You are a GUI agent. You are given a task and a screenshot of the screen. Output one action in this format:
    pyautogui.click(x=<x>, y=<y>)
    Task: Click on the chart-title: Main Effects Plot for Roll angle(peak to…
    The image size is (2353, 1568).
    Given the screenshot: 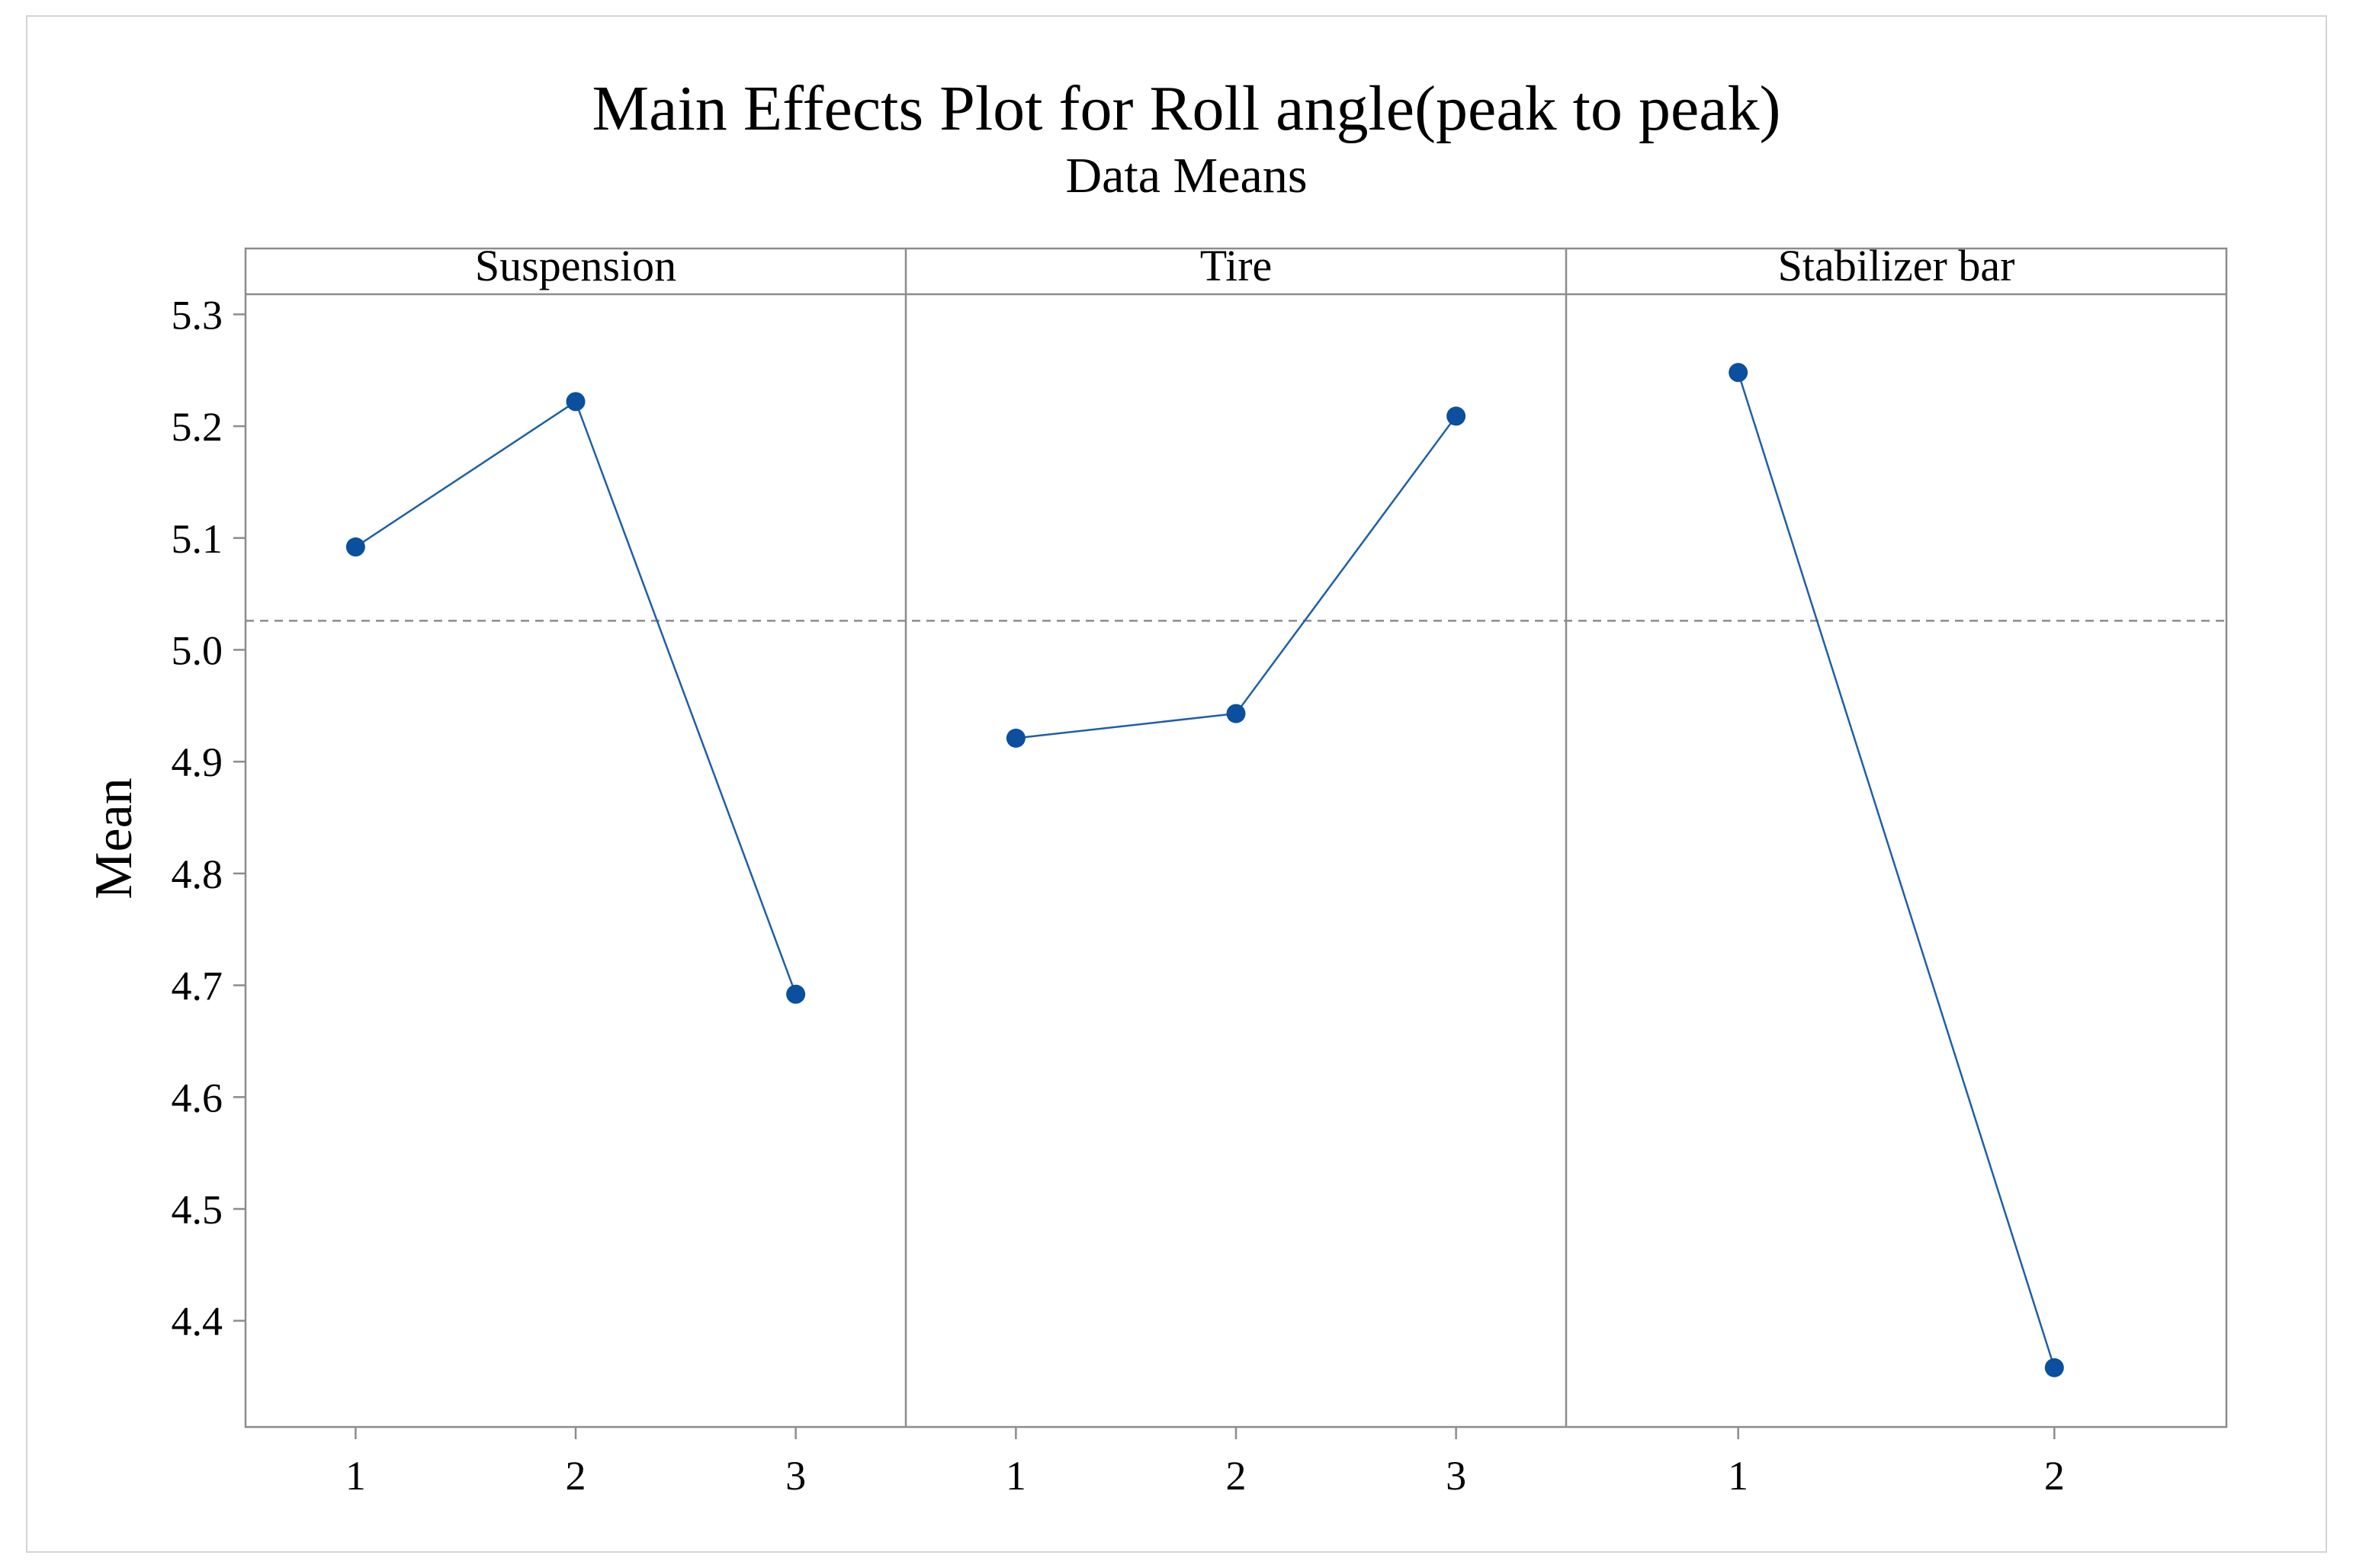 What is the action you would take?
    pyautogui.click(x=1186, y=108)
    